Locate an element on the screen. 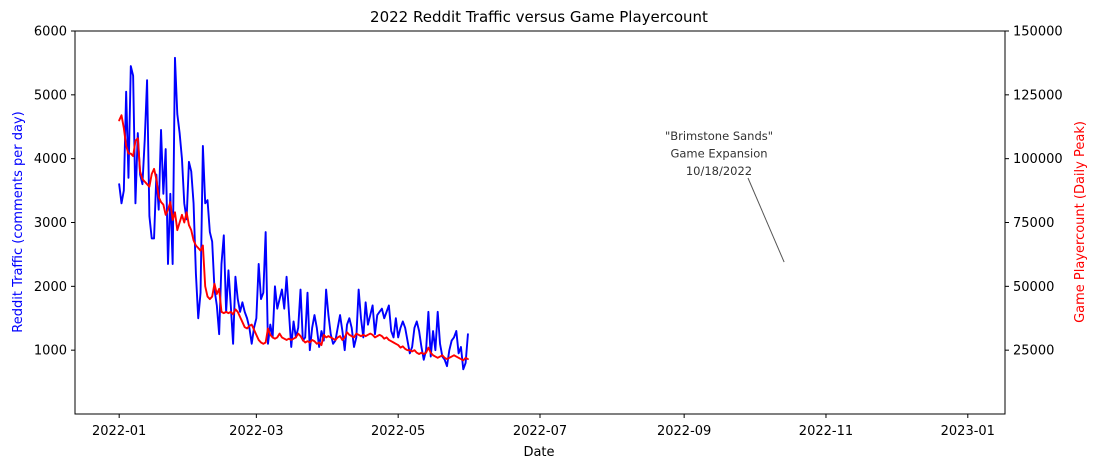  annotation-text-line: "Brimstone Sands" is located at coordinates (719, 136).